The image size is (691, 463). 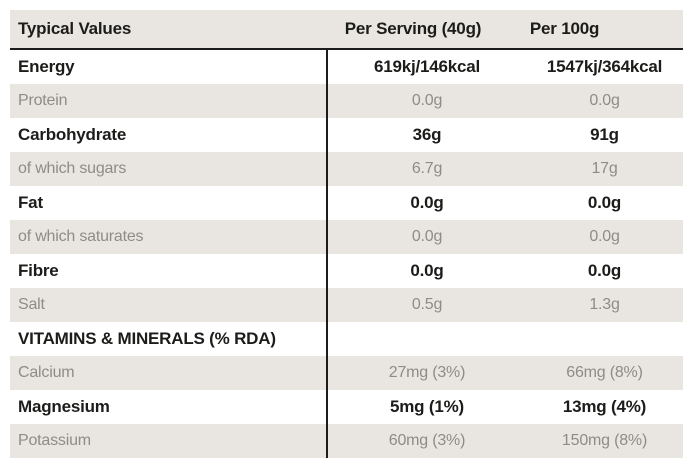 I want to click on column-header-per-100g: Per 100g, so click(x=564, y=28).